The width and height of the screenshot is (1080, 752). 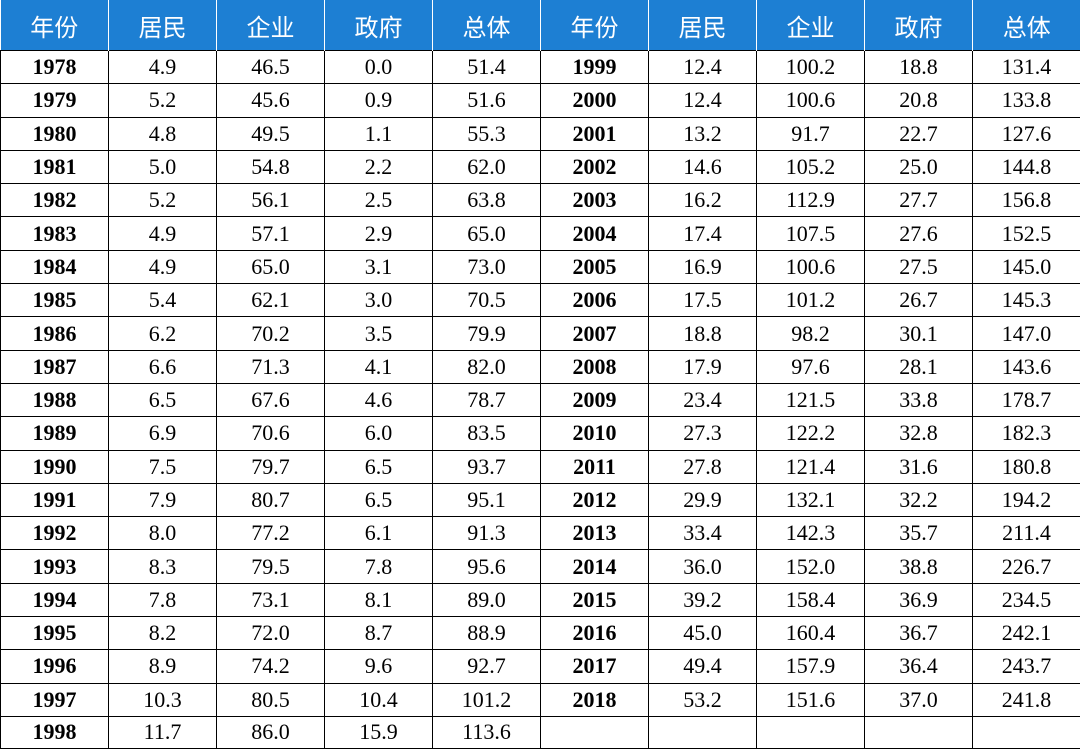 What do you see at coordinates (486, 25) in the screenshot?
I see `header-total-left: 总体` at bounding box center [486, 25].